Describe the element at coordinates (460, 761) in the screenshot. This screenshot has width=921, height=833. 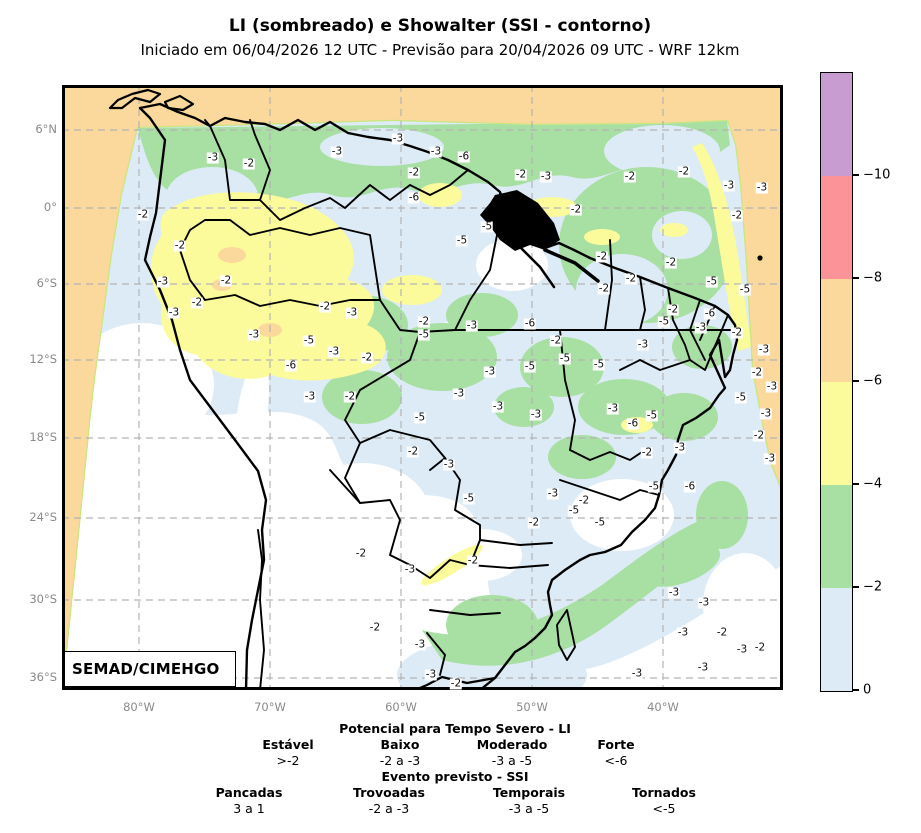
I see `legend-row: >-2 -2 a -3 -3 a -5 <-6` at that location.